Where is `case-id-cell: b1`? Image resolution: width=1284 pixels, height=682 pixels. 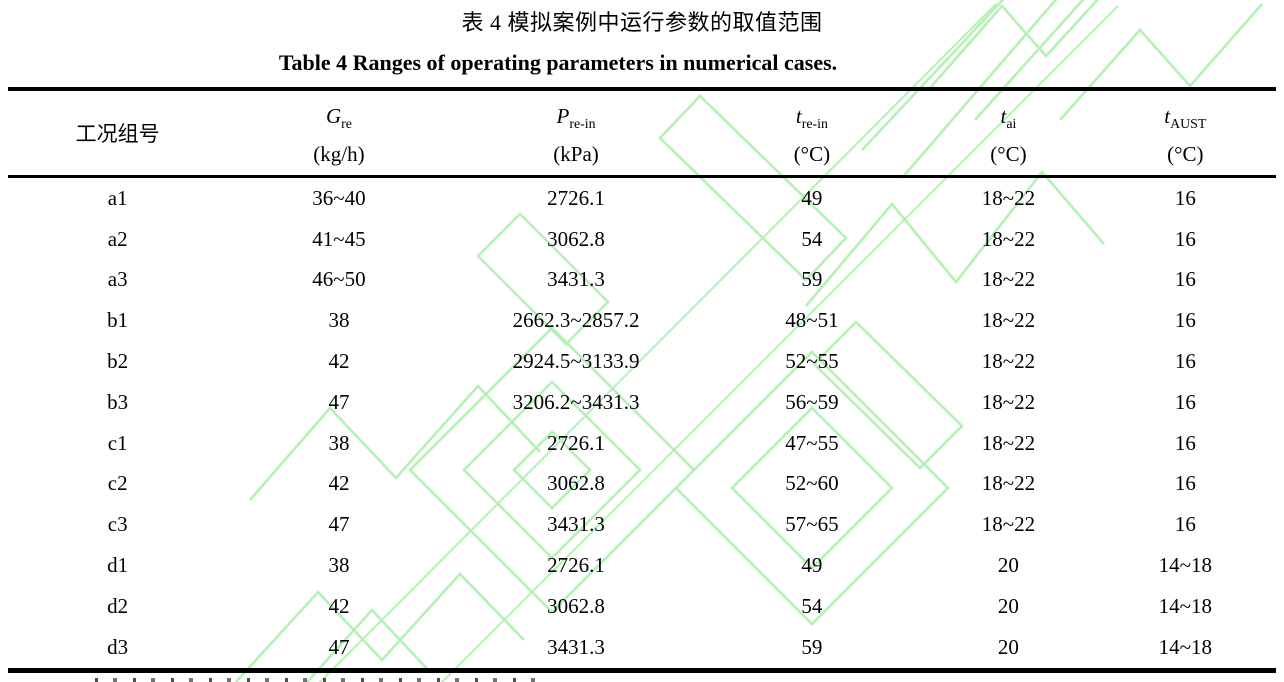
case-id-cell: b1 is located at coordinates (118, 320).